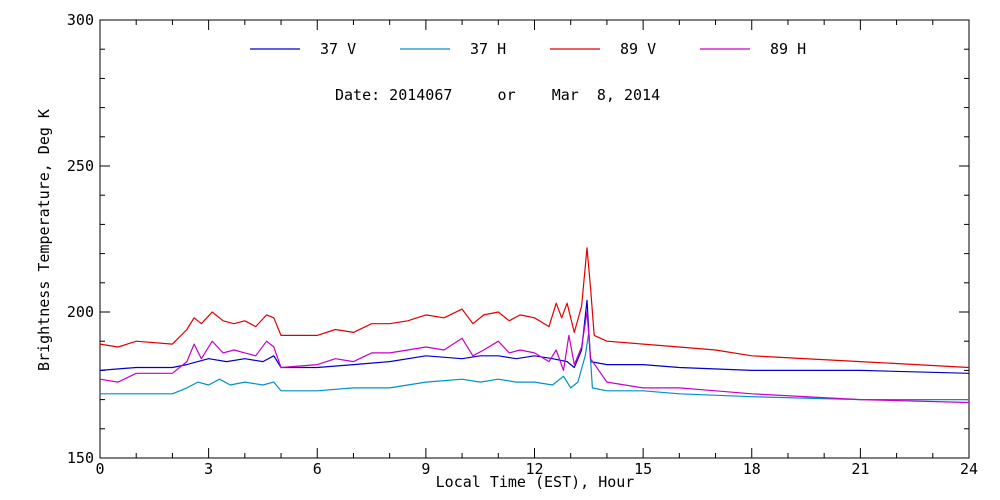  I want to click on y-tick-label: 150, so click(80, 458).